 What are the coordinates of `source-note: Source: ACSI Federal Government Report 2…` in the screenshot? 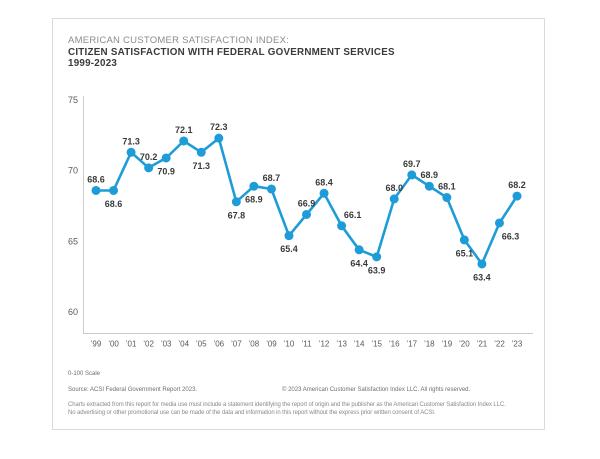 It's located at (133, 390).